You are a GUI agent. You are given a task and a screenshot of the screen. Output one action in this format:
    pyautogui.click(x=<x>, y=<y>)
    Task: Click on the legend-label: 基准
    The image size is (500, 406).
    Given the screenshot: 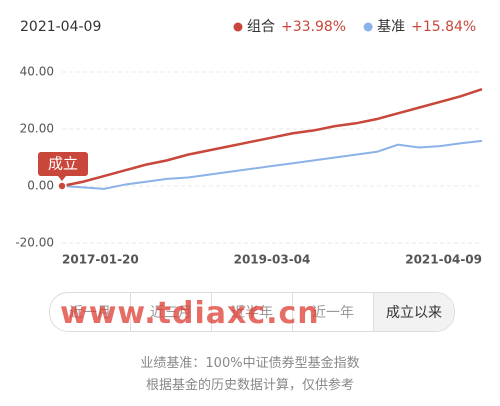 What is the action you would take?
    pyautogui.click(x=391, y=26)
    